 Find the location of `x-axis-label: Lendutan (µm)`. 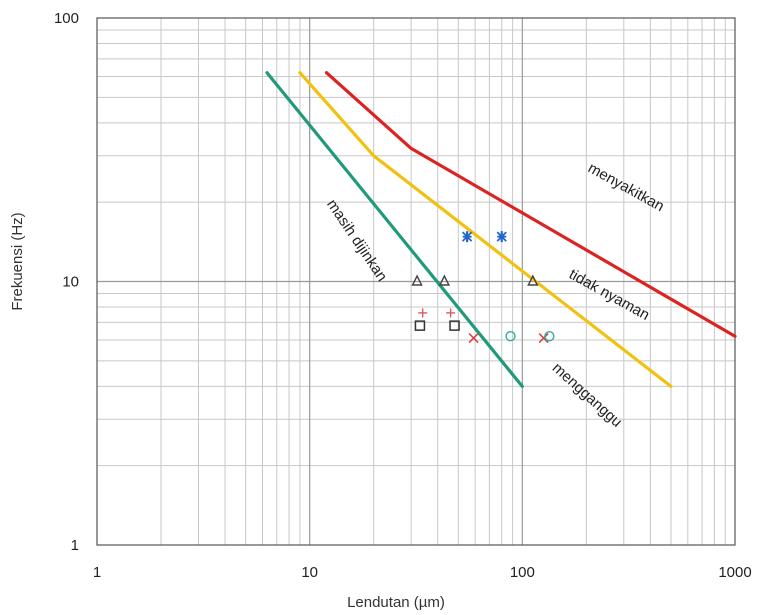

x-axis-label: Lendutan (µm) is located at coordinates (396, 602).